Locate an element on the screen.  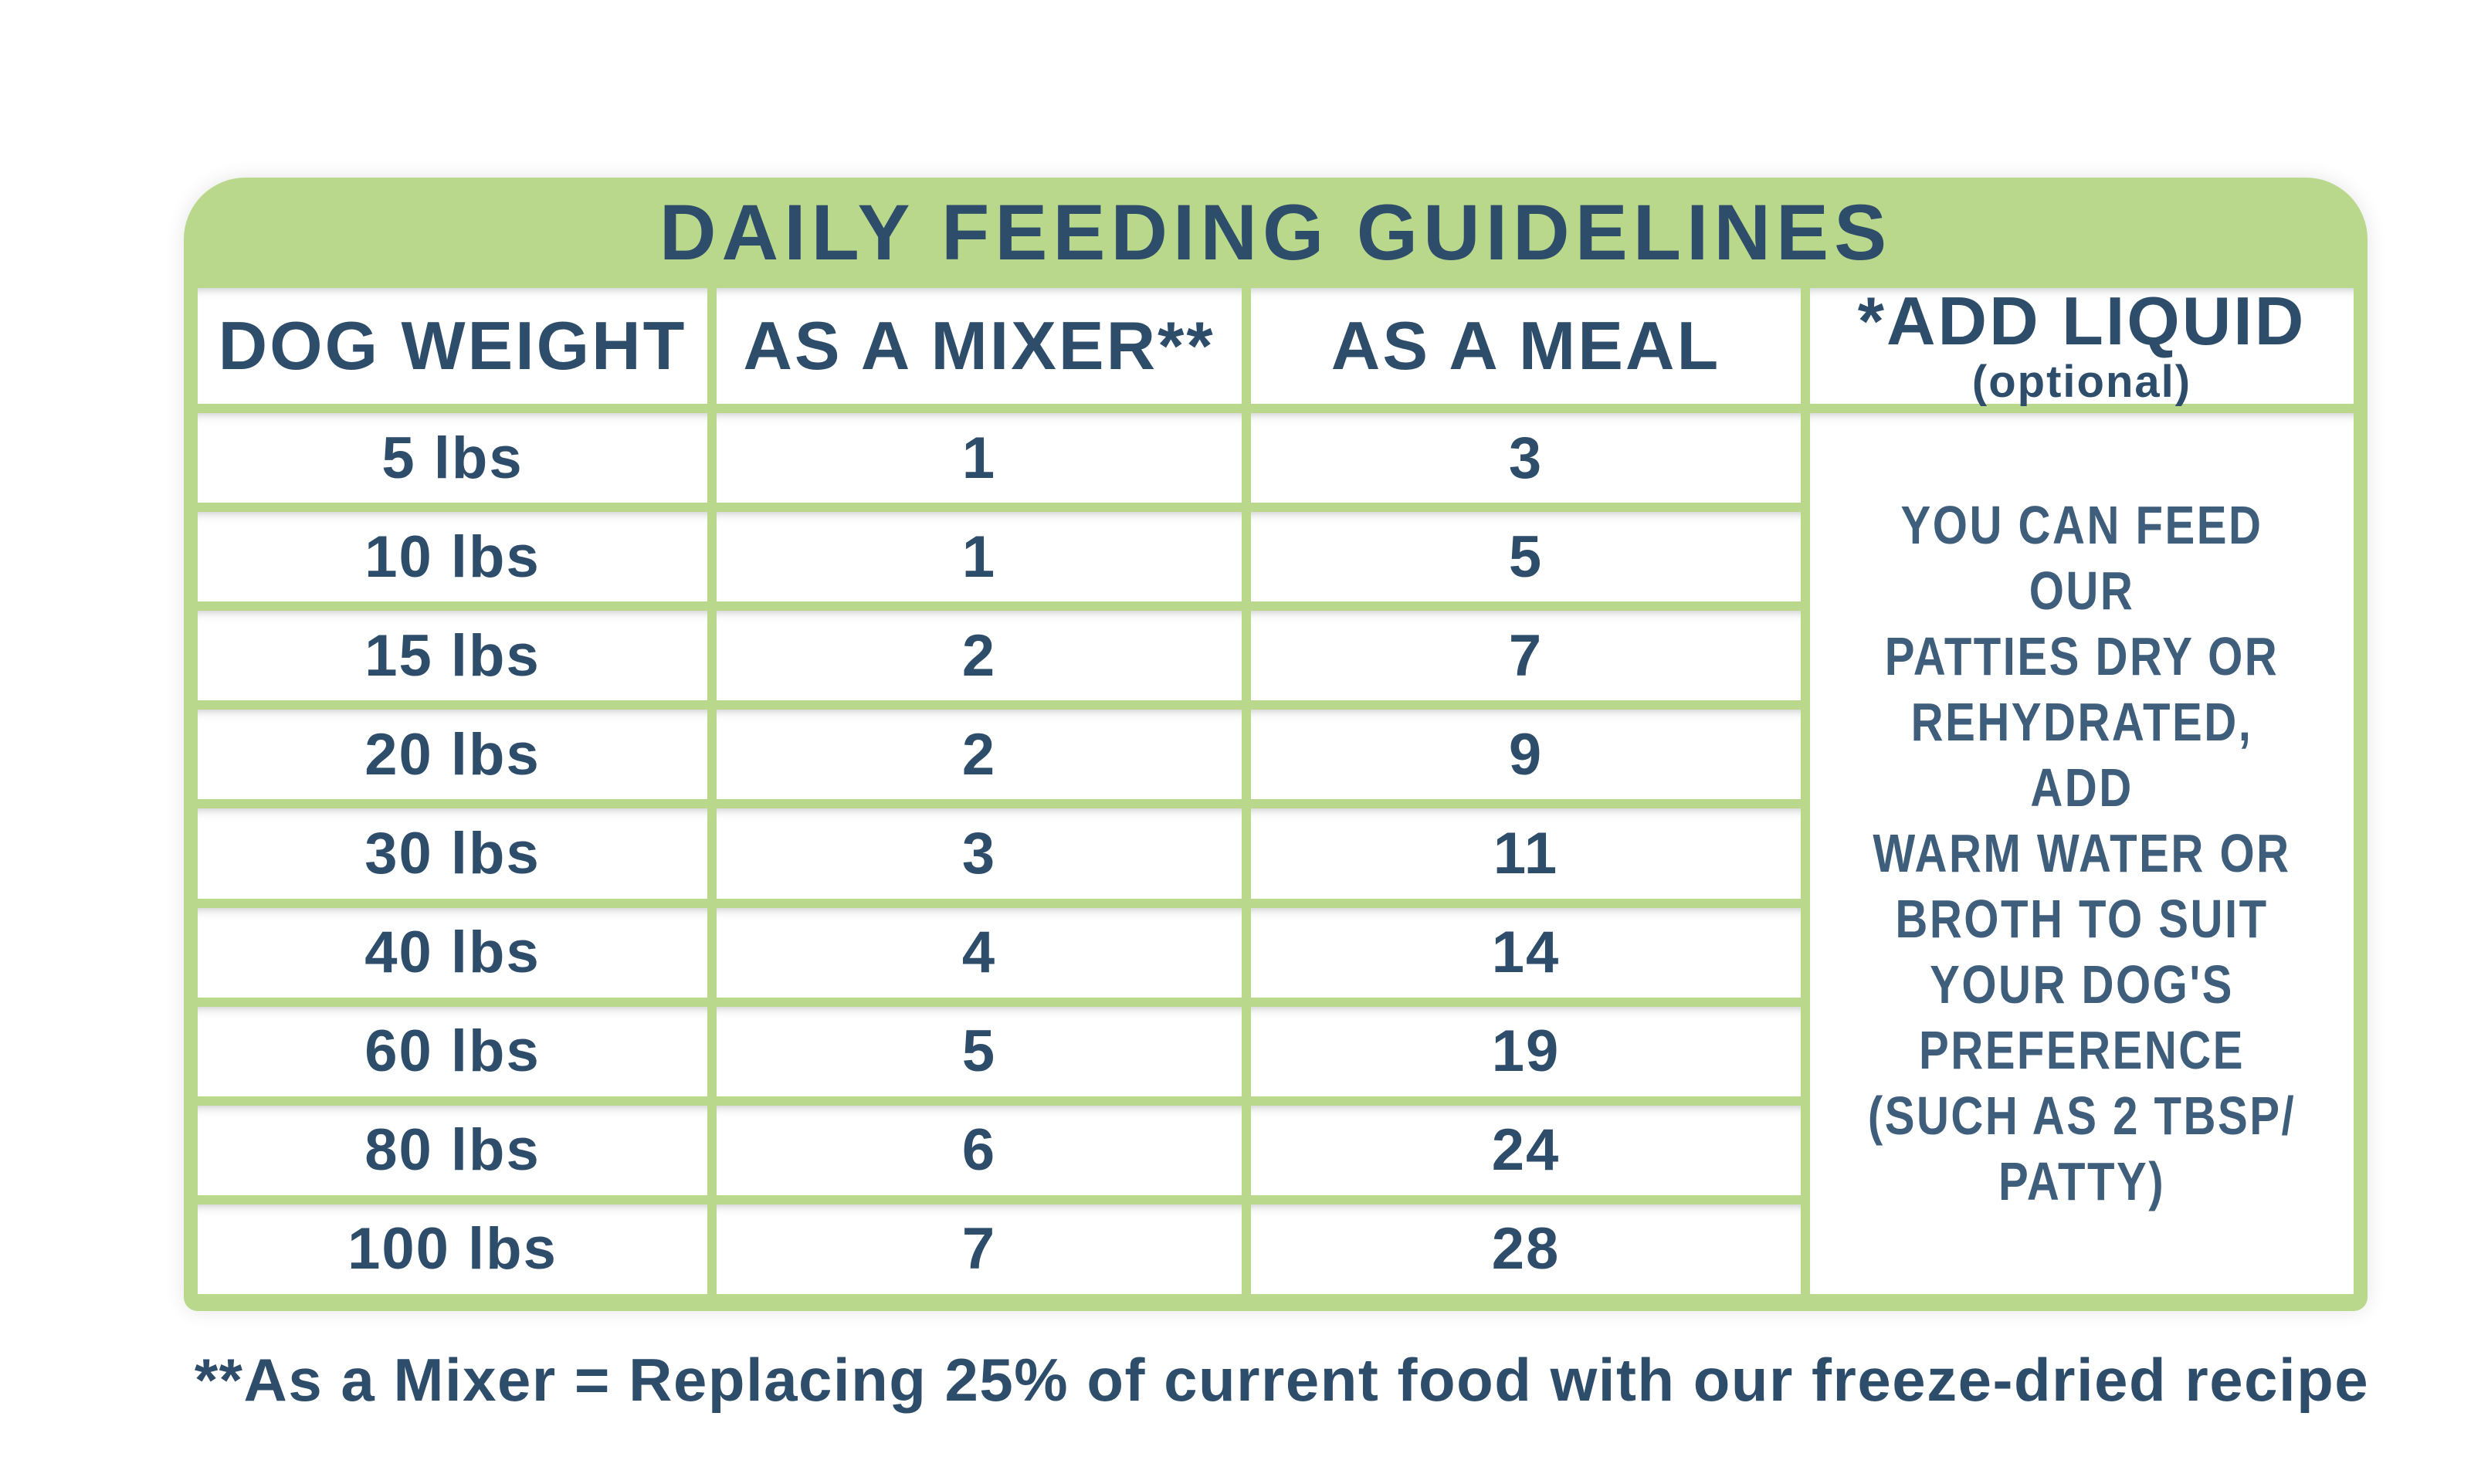
meal-cell: 3 is located at coordinates (1526, 458).